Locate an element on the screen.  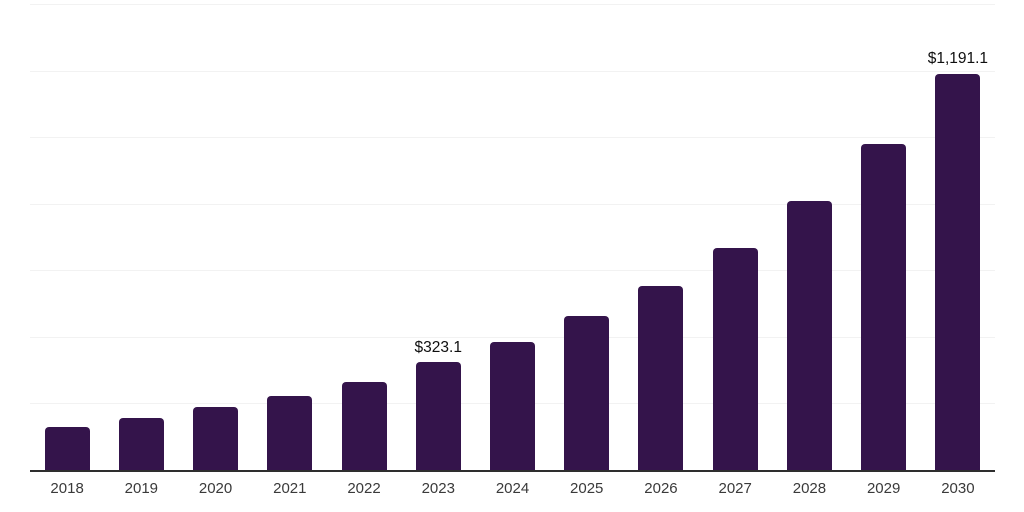
x-tick-label-2021: 2021 is located at coordinates (290, 488).